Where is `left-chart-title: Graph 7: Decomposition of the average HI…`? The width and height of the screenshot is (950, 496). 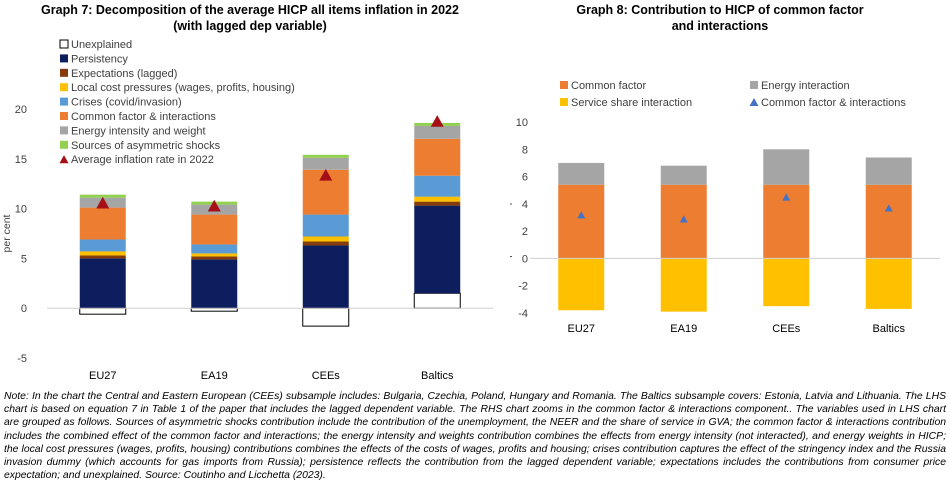
left-chart-title: Graph 7: Decomposition of the average HI… is located at coordinates (250, 18).